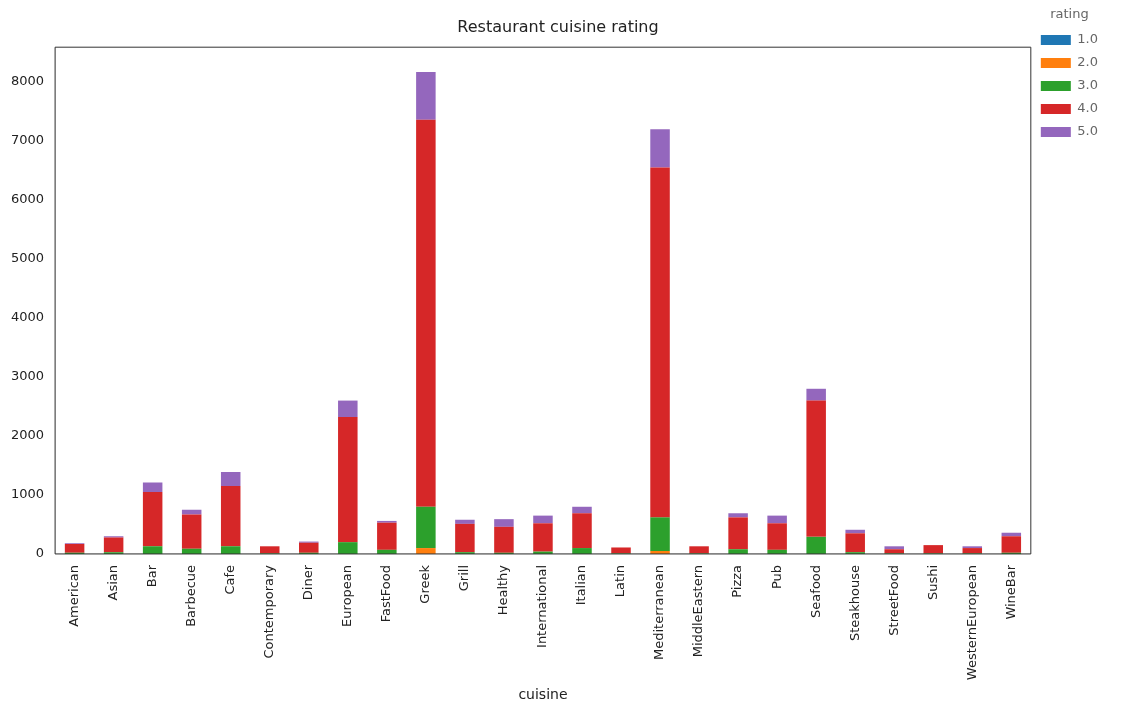  Describe the element at coordinates (27, 81) in the screenshot. I see `y-tick-label: 8000` at that location.